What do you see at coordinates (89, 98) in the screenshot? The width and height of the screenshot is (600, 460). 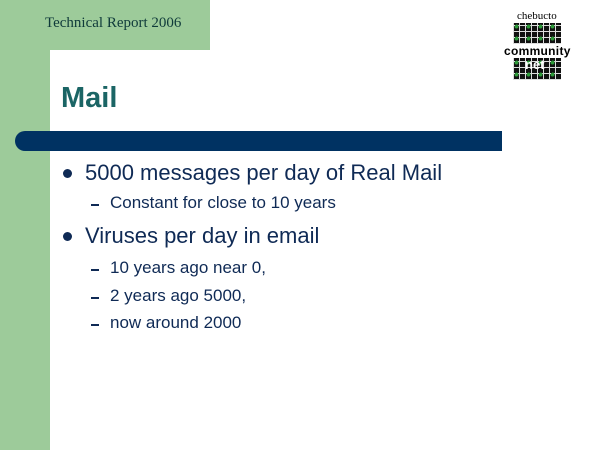 I see `slide-title: Mail` at bounding box center [89, 98].